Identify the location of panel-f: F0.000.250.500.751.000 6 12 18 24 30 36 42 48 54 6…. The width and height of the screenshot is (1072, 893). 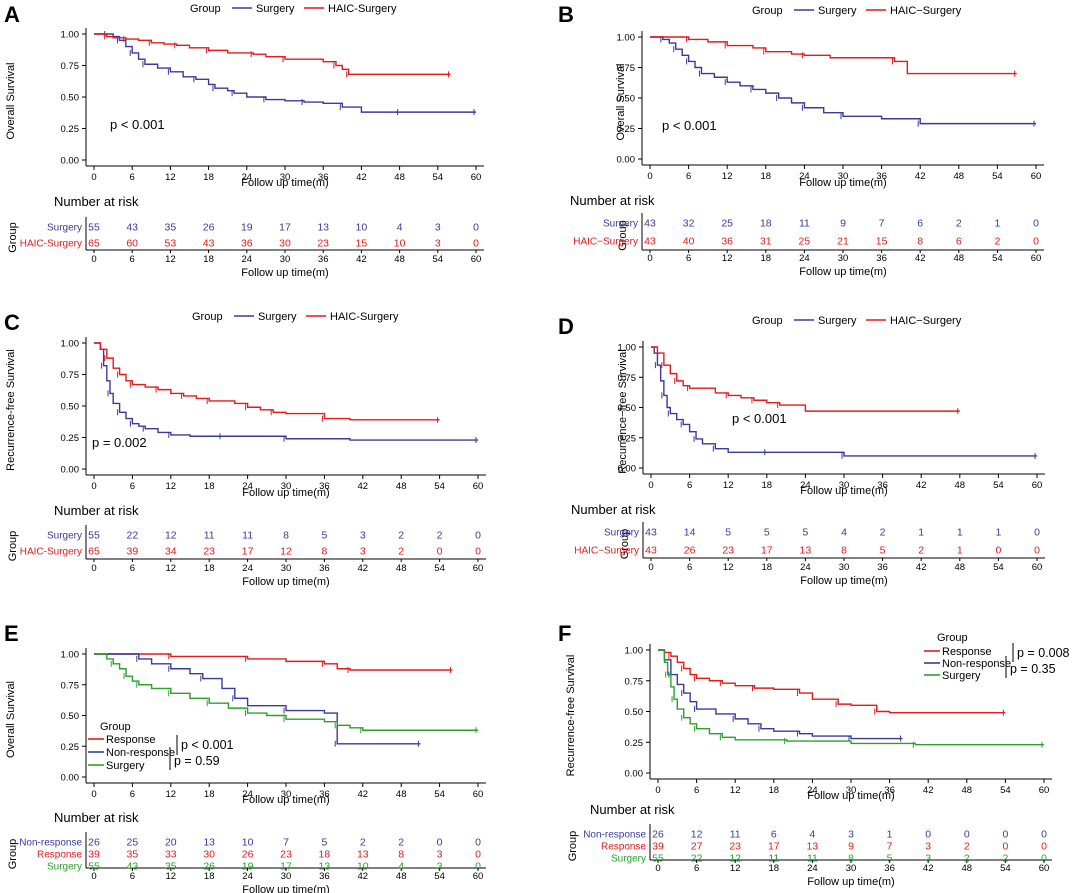
(814, 754).